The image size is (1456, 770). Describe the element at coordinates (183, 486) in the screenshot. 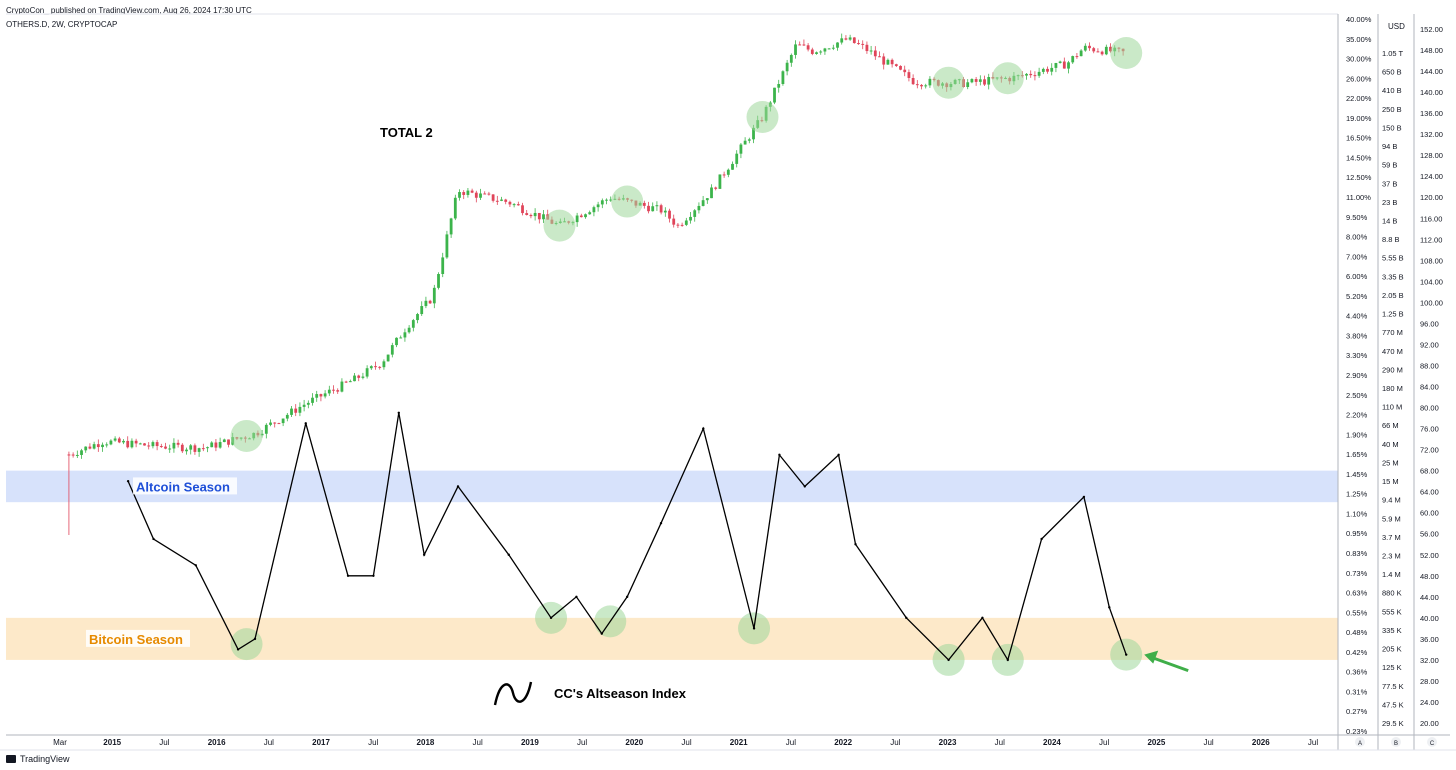

I see `band-label: Altcoin Season` at that location.